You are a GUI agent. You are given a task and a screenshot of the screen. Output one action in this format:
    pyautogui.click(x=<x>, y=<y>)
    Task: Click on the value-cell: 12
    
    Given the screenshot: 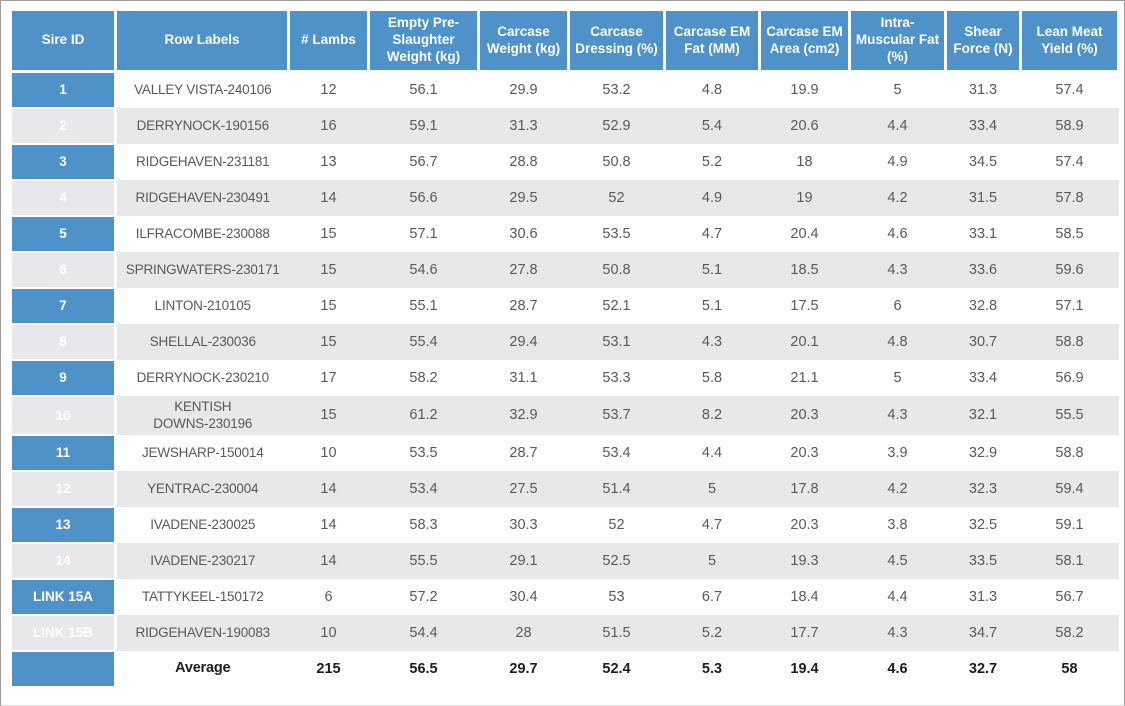 What is the action you would take?
    pyautogui.click(x=328, y=89)
    